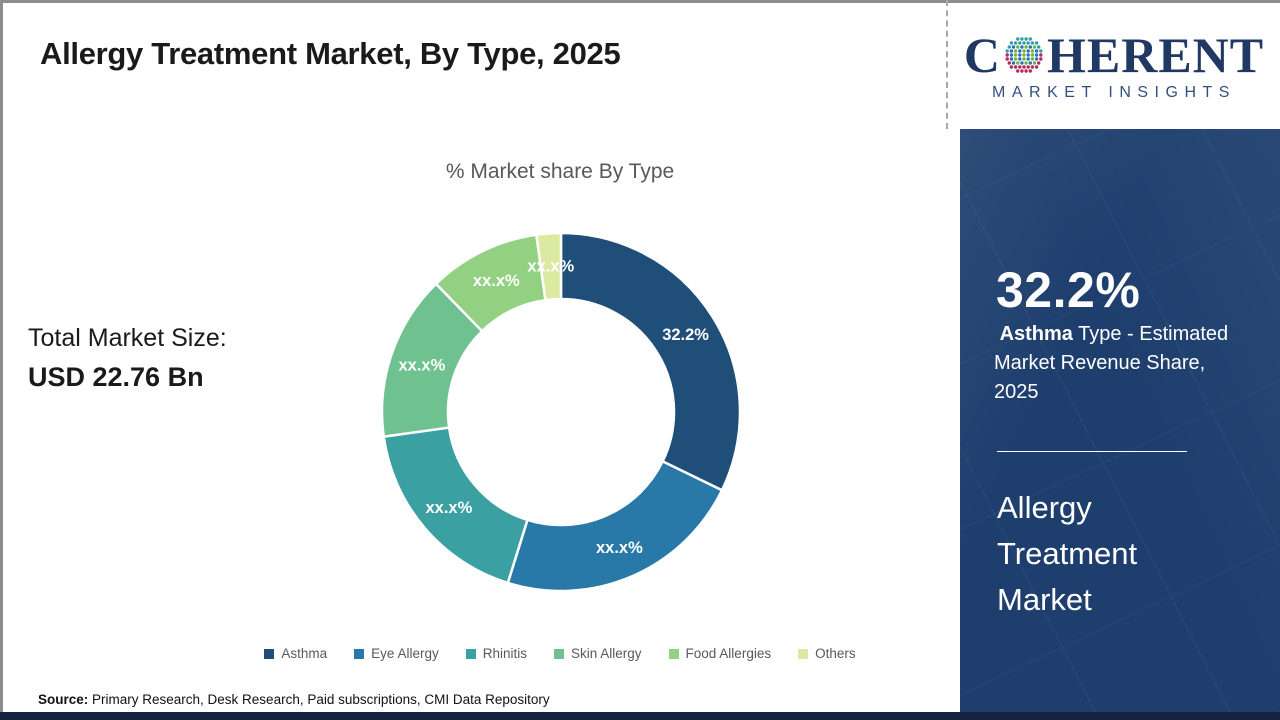 The image size is (1280, 720). What do you see at coordinates (1024, 55) in the screenshot?
I see `globe-icon` at bounding box center [1024, 55].